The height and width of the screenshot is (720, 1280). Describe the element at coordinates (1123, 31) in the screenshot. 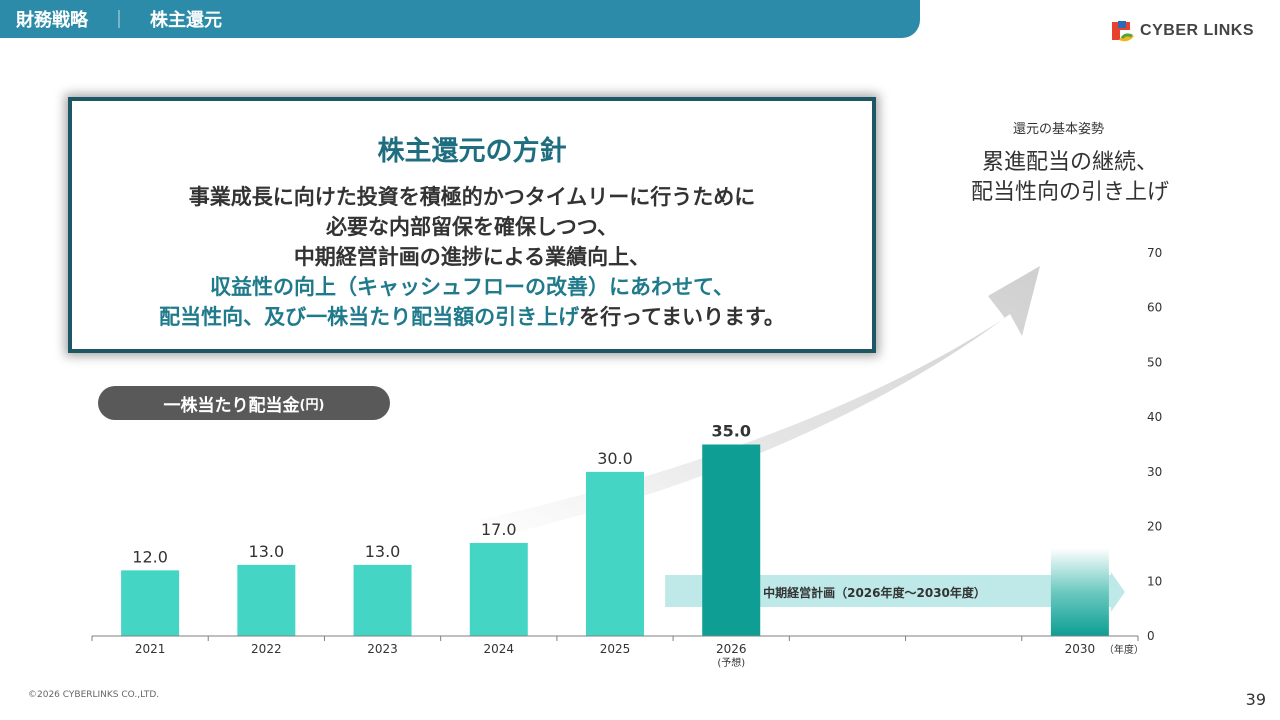

I see `cyberlinks-logo-icon` at that location.